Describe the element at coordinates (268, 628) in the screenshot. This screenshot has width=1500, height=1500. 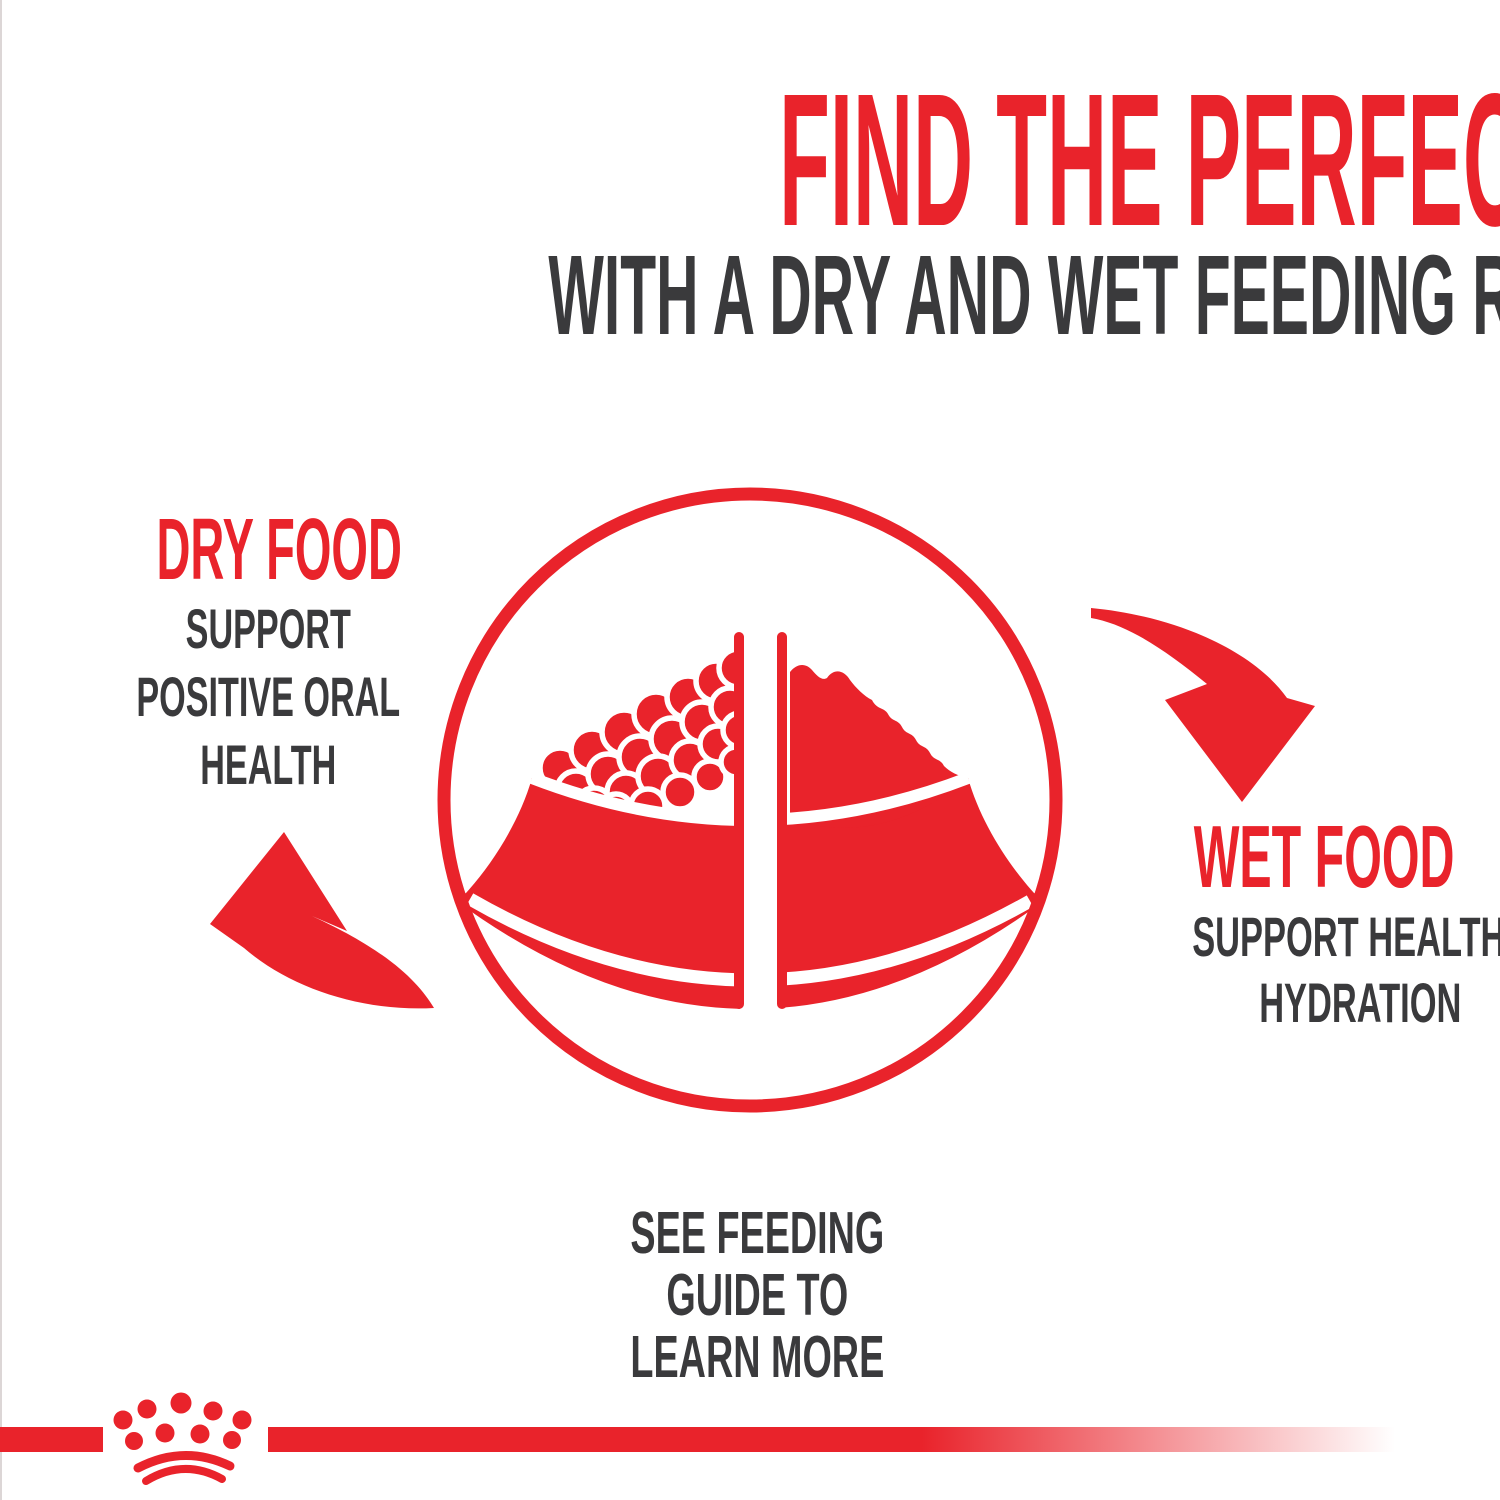
I see `dry-food-benefit-line: SUPPORT` at that location.